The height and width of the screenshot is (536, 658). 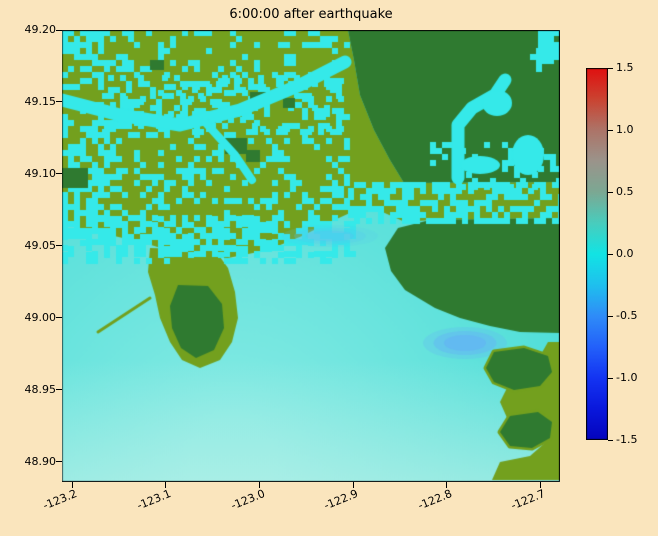 What do you see at coordinates (40, 101) in the screenshot?
I see `y-tick-label: 49.15` at bounding box center [40, 101].